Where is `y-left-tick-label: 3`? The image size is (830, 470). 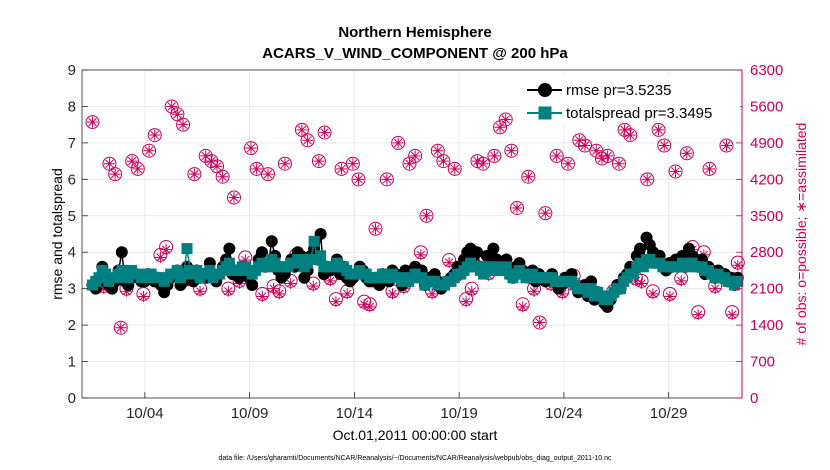
y-left-tick-label: 3 is located at coordinates (72, 289).